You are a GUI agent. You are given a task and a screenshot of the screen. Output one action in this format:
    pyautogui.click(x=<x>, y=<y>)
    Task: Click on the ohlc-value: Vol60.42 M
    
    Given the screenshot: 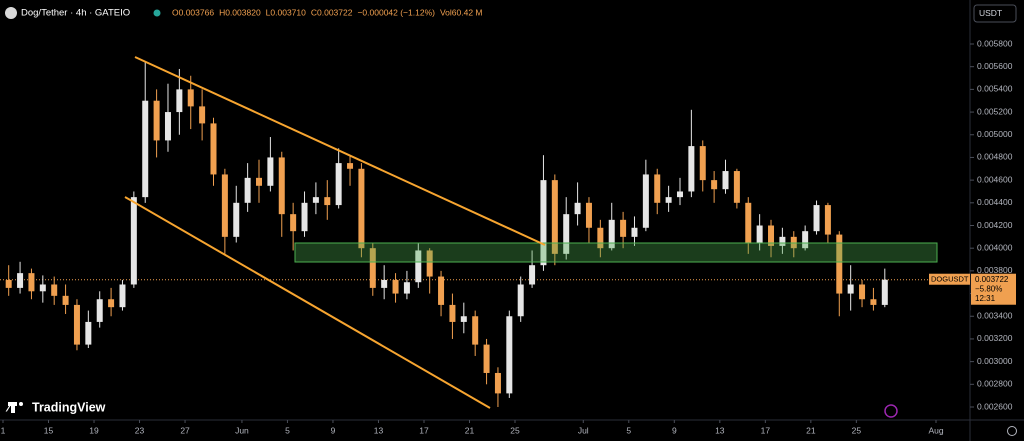 What is the action you would take?
    pyautogui.click(x=461, y=12)
    